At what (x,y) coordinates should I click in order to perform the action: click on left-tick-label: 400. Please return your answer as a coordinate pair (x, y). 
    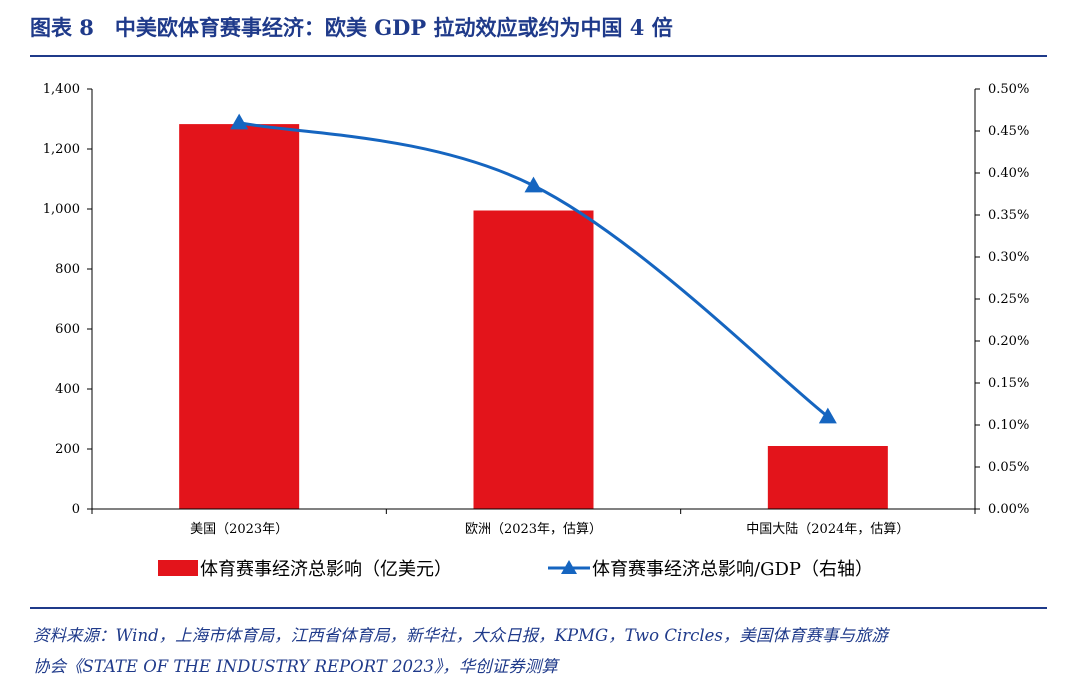
    Looking at the image, I should click on (67, 389).